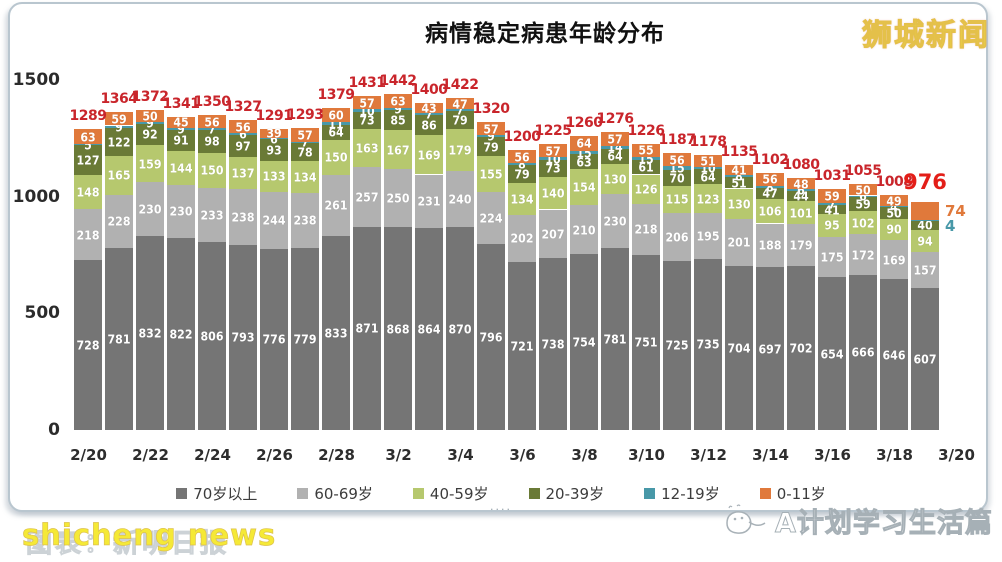 The image size is (1002, 562). What do you see at coordinates (925, 270) in the screenshot?
I see `bar-segment-60-69岁: 157` at bounding box center [925, 270].